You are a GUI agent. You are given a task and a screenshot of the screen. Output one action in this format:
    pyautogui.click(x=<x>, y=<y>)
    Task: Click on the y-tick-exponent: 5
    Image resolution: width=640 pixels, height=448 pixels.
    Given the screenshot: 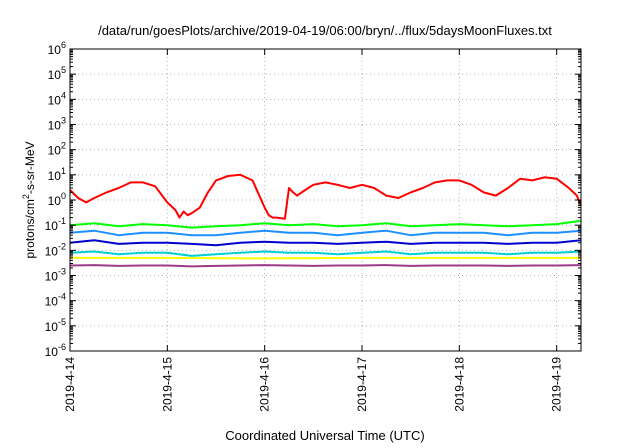 What is the action you would take?
    pyautogui.click(x=63, y=70)
    